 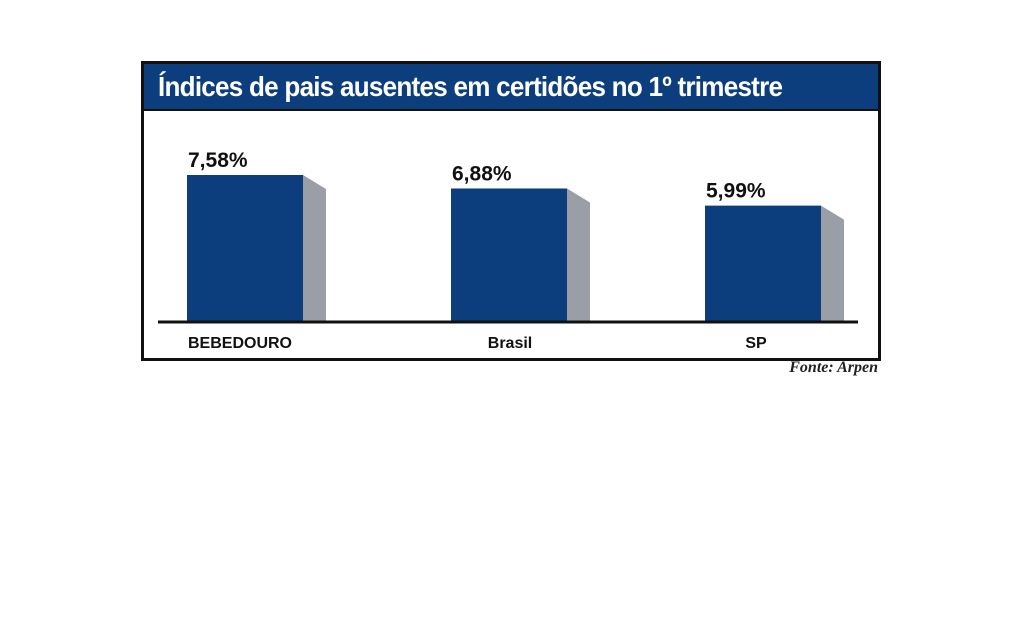 What do you see at coordinates (756, 343) in the screenshot?
I see `category-label: SP` at bounding box center [756, 343].